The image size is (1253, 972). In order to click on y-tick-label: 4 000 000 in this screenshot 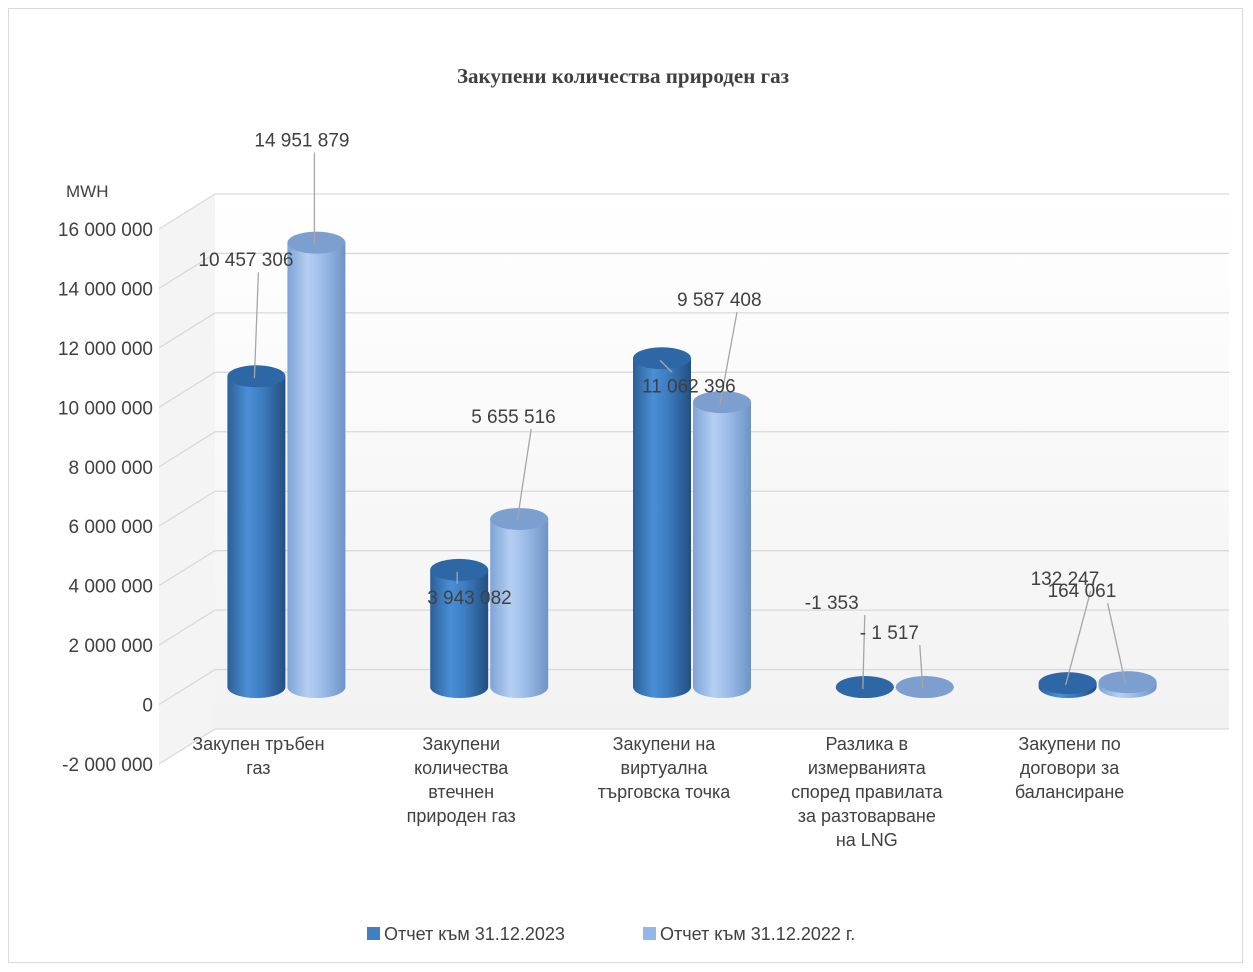, I will do `click(110, 587)`.